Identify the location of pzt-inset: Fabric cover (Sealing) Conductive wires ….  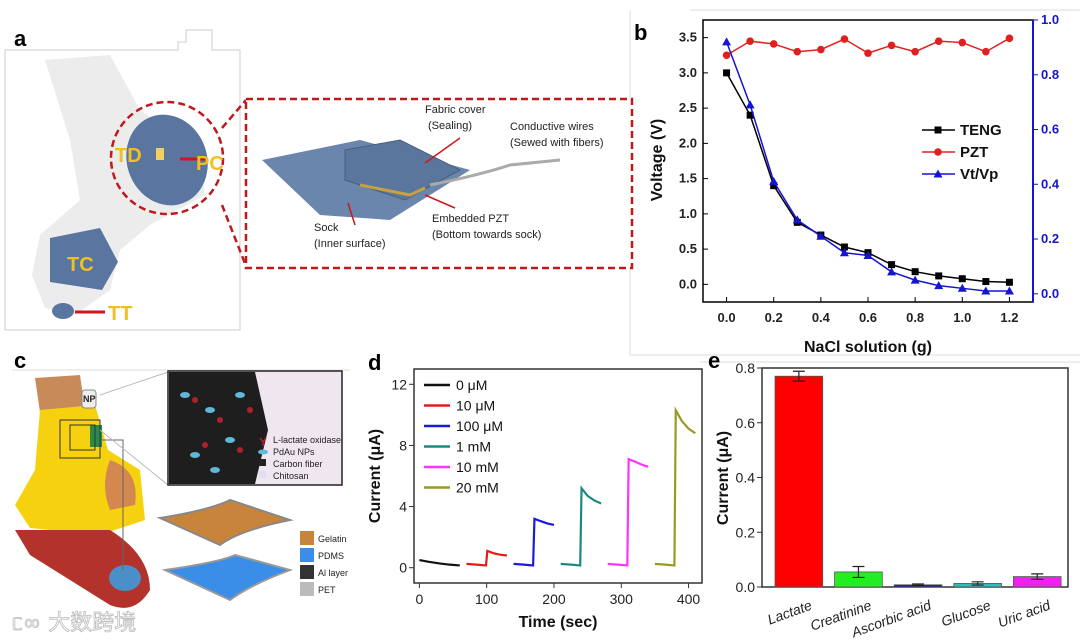
(427, 183).